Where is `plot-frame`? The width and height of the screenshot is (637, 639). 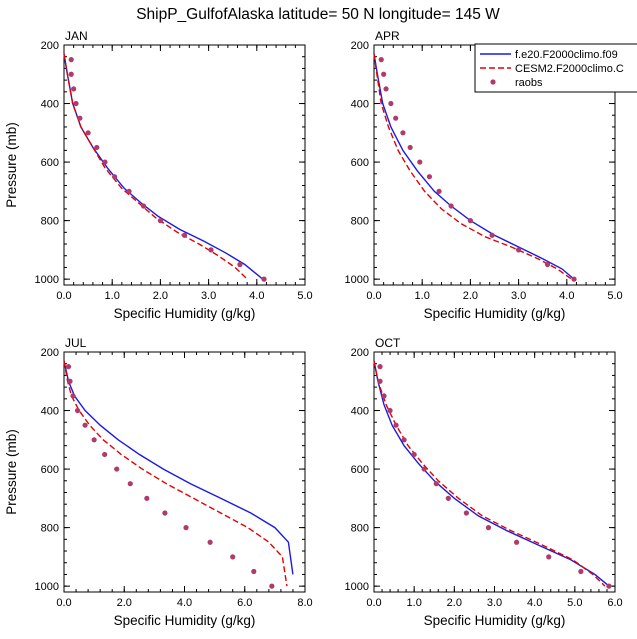
plot-frame is located at coordinates (184, 472).